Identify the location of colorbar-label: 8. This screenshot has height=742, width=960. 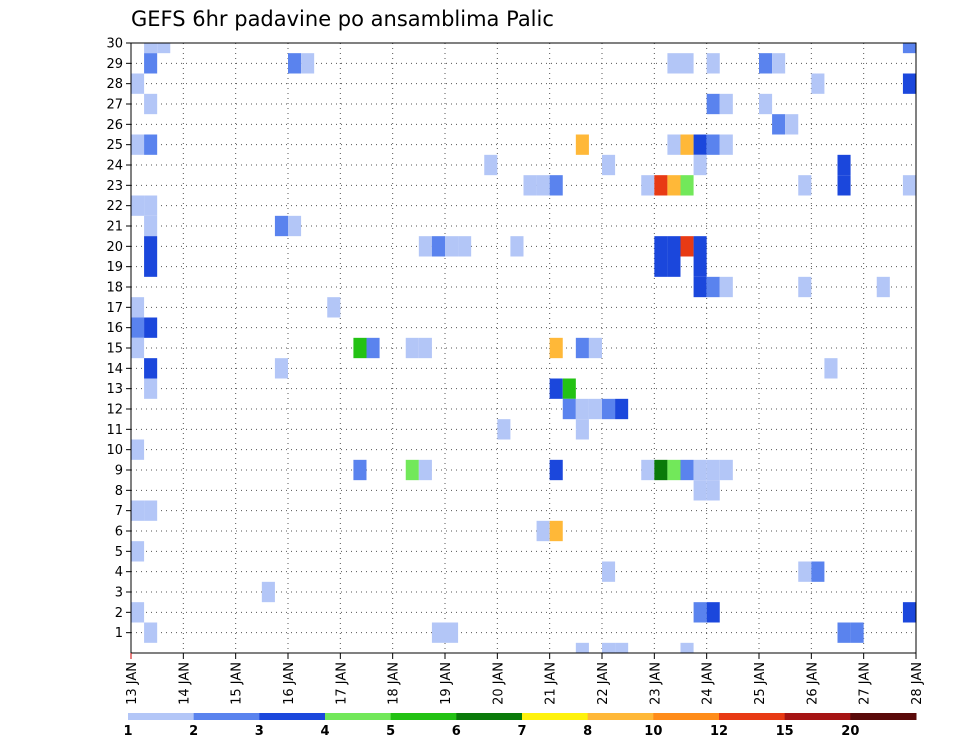
(587, 731).